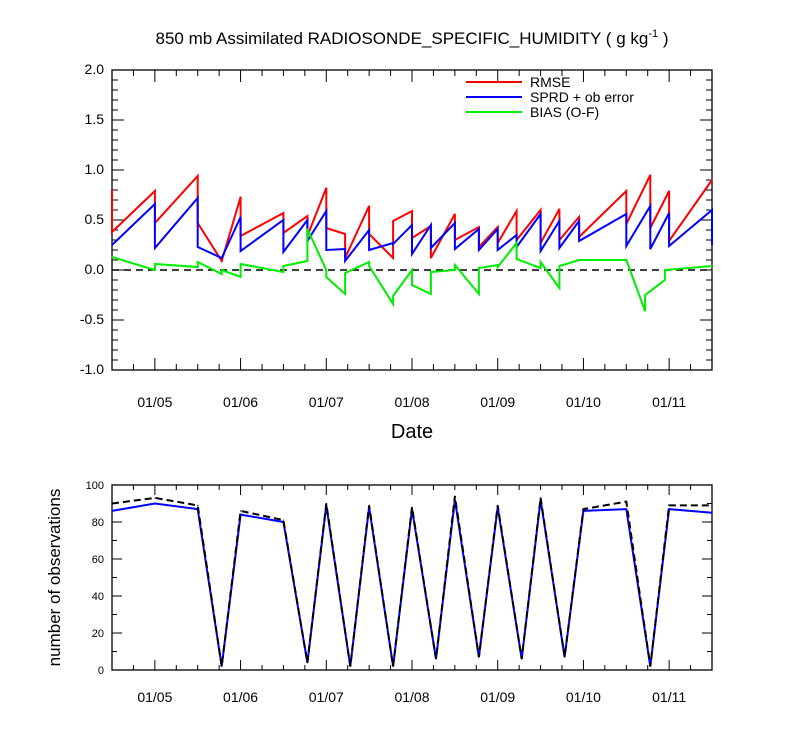 The image size is (800, 750). Describe the element at coordinates (95, 486) in the screenshot. I see `y-tick-label: 100` at that location.